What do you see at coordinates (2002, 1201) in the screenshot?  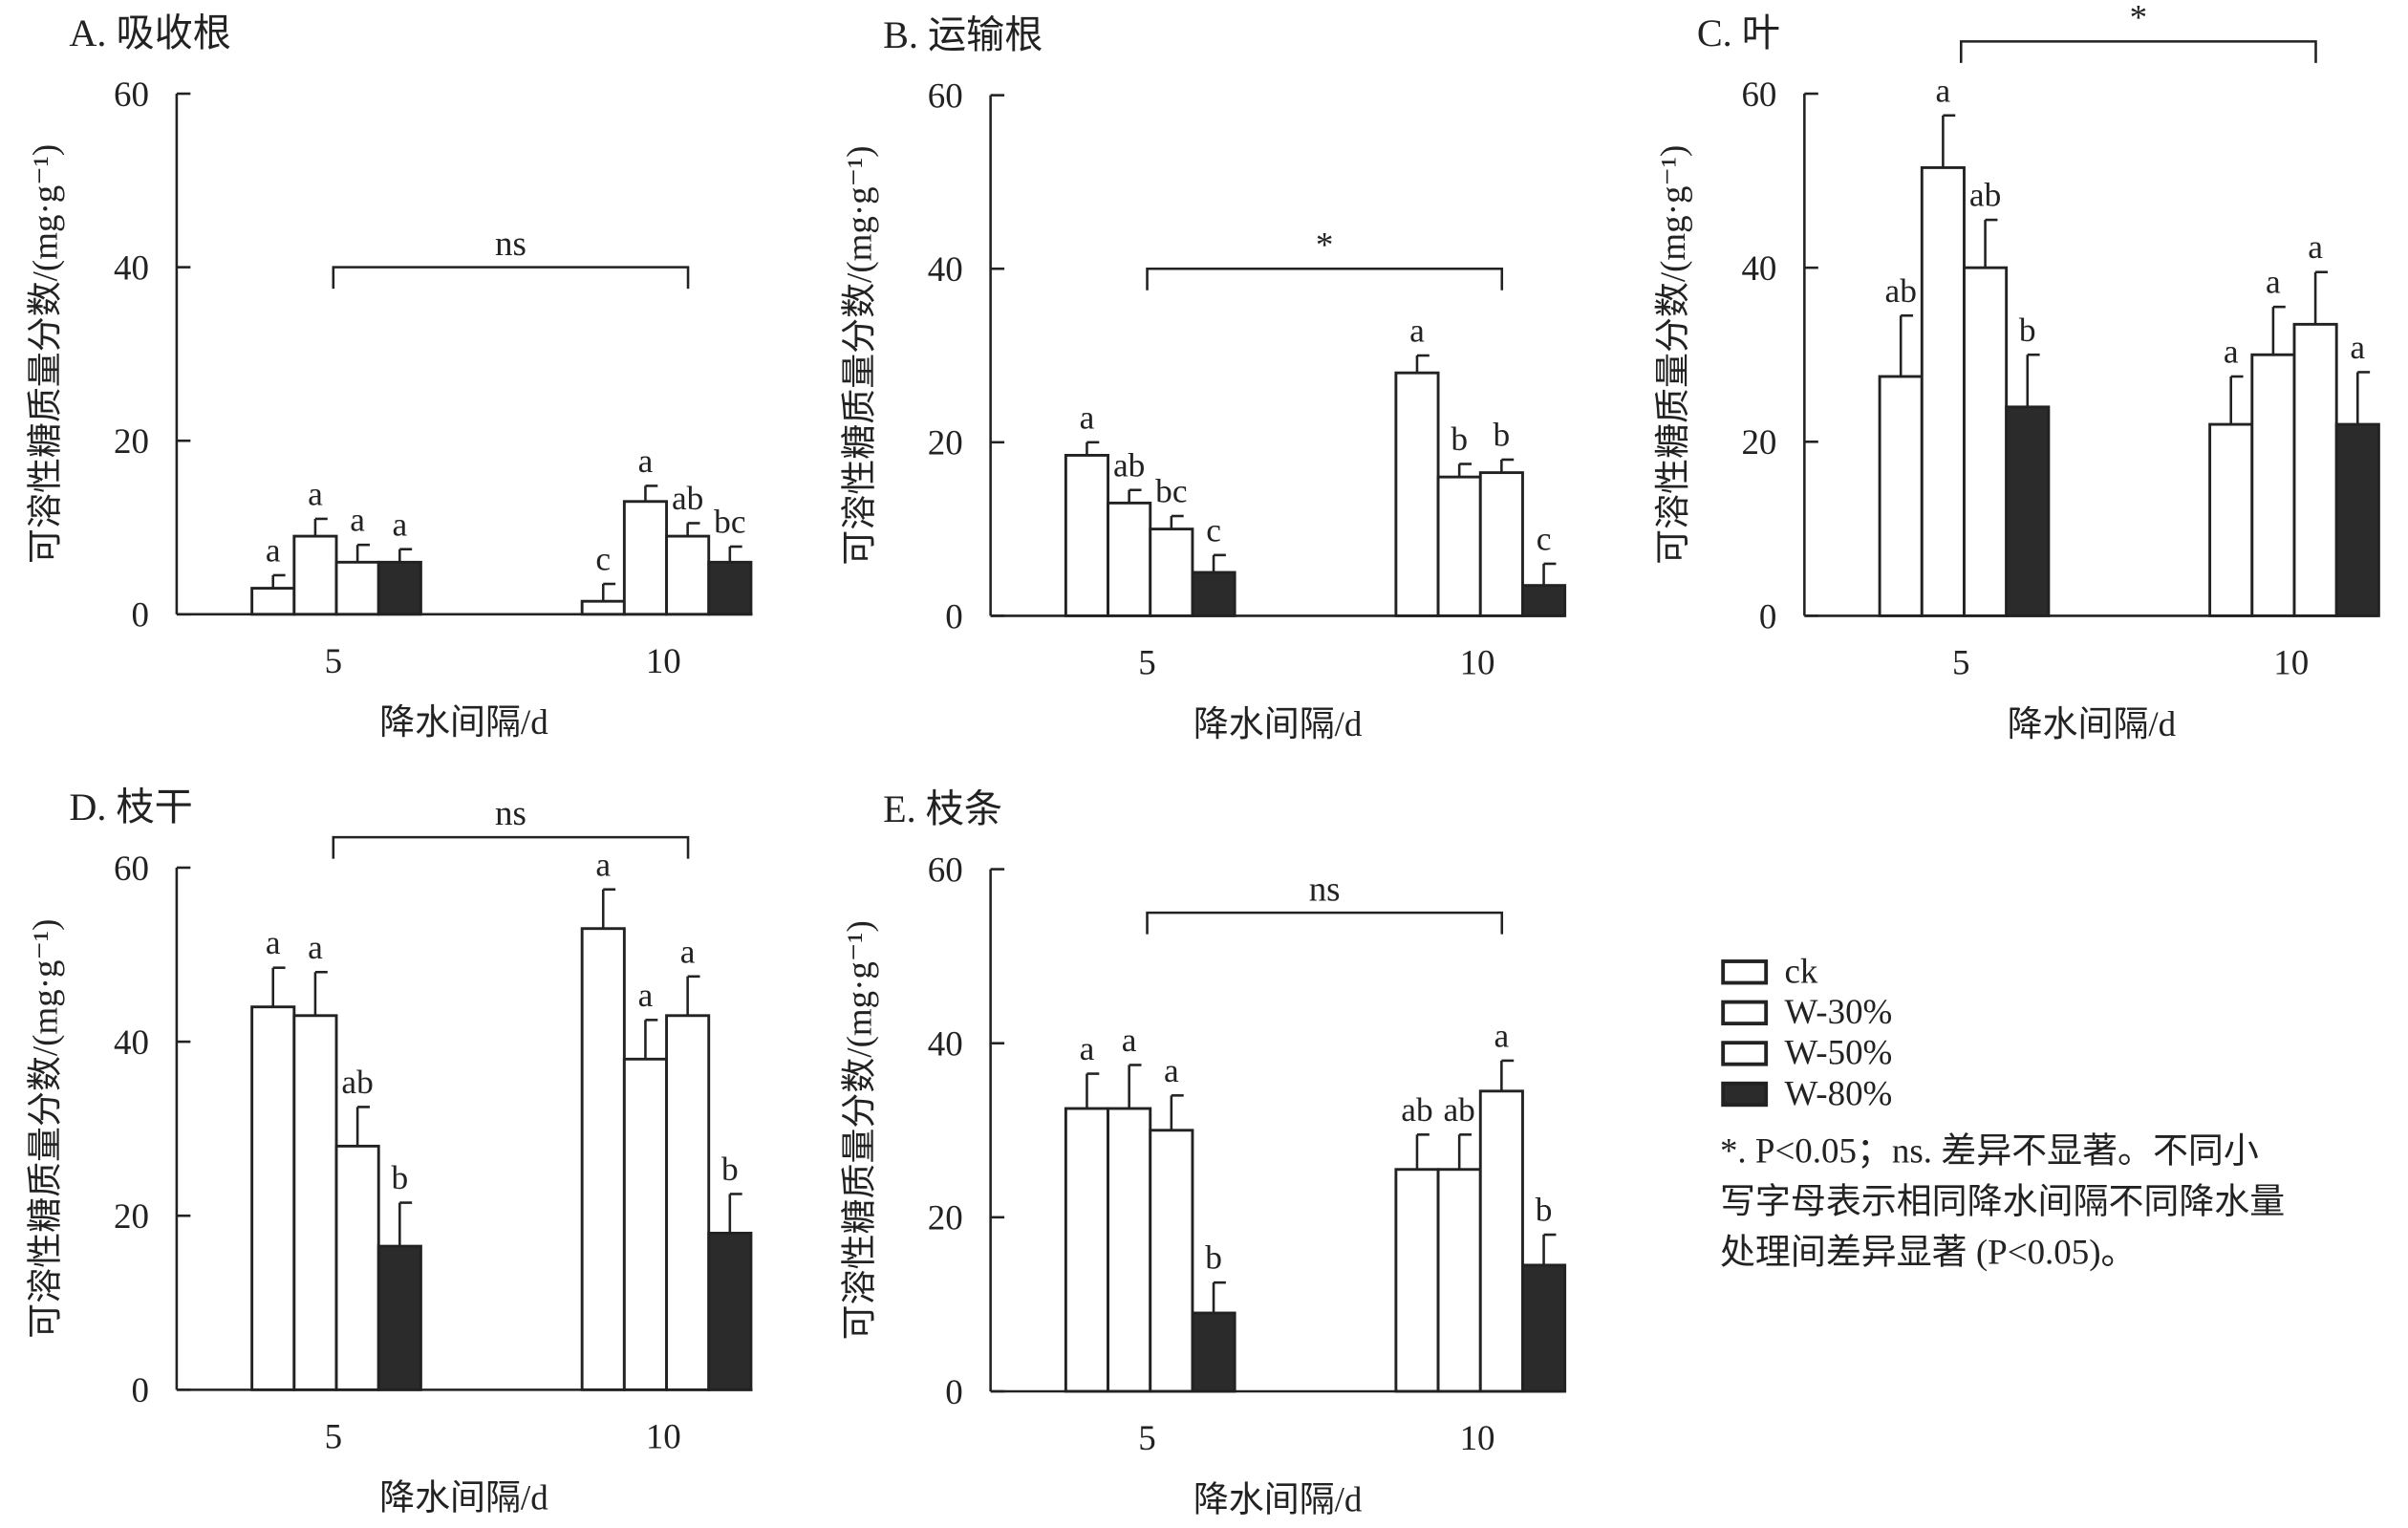 I see `footnote-line: 写字母表示相同降水间隔不同降水量` at bounding box center [2002, 1201].